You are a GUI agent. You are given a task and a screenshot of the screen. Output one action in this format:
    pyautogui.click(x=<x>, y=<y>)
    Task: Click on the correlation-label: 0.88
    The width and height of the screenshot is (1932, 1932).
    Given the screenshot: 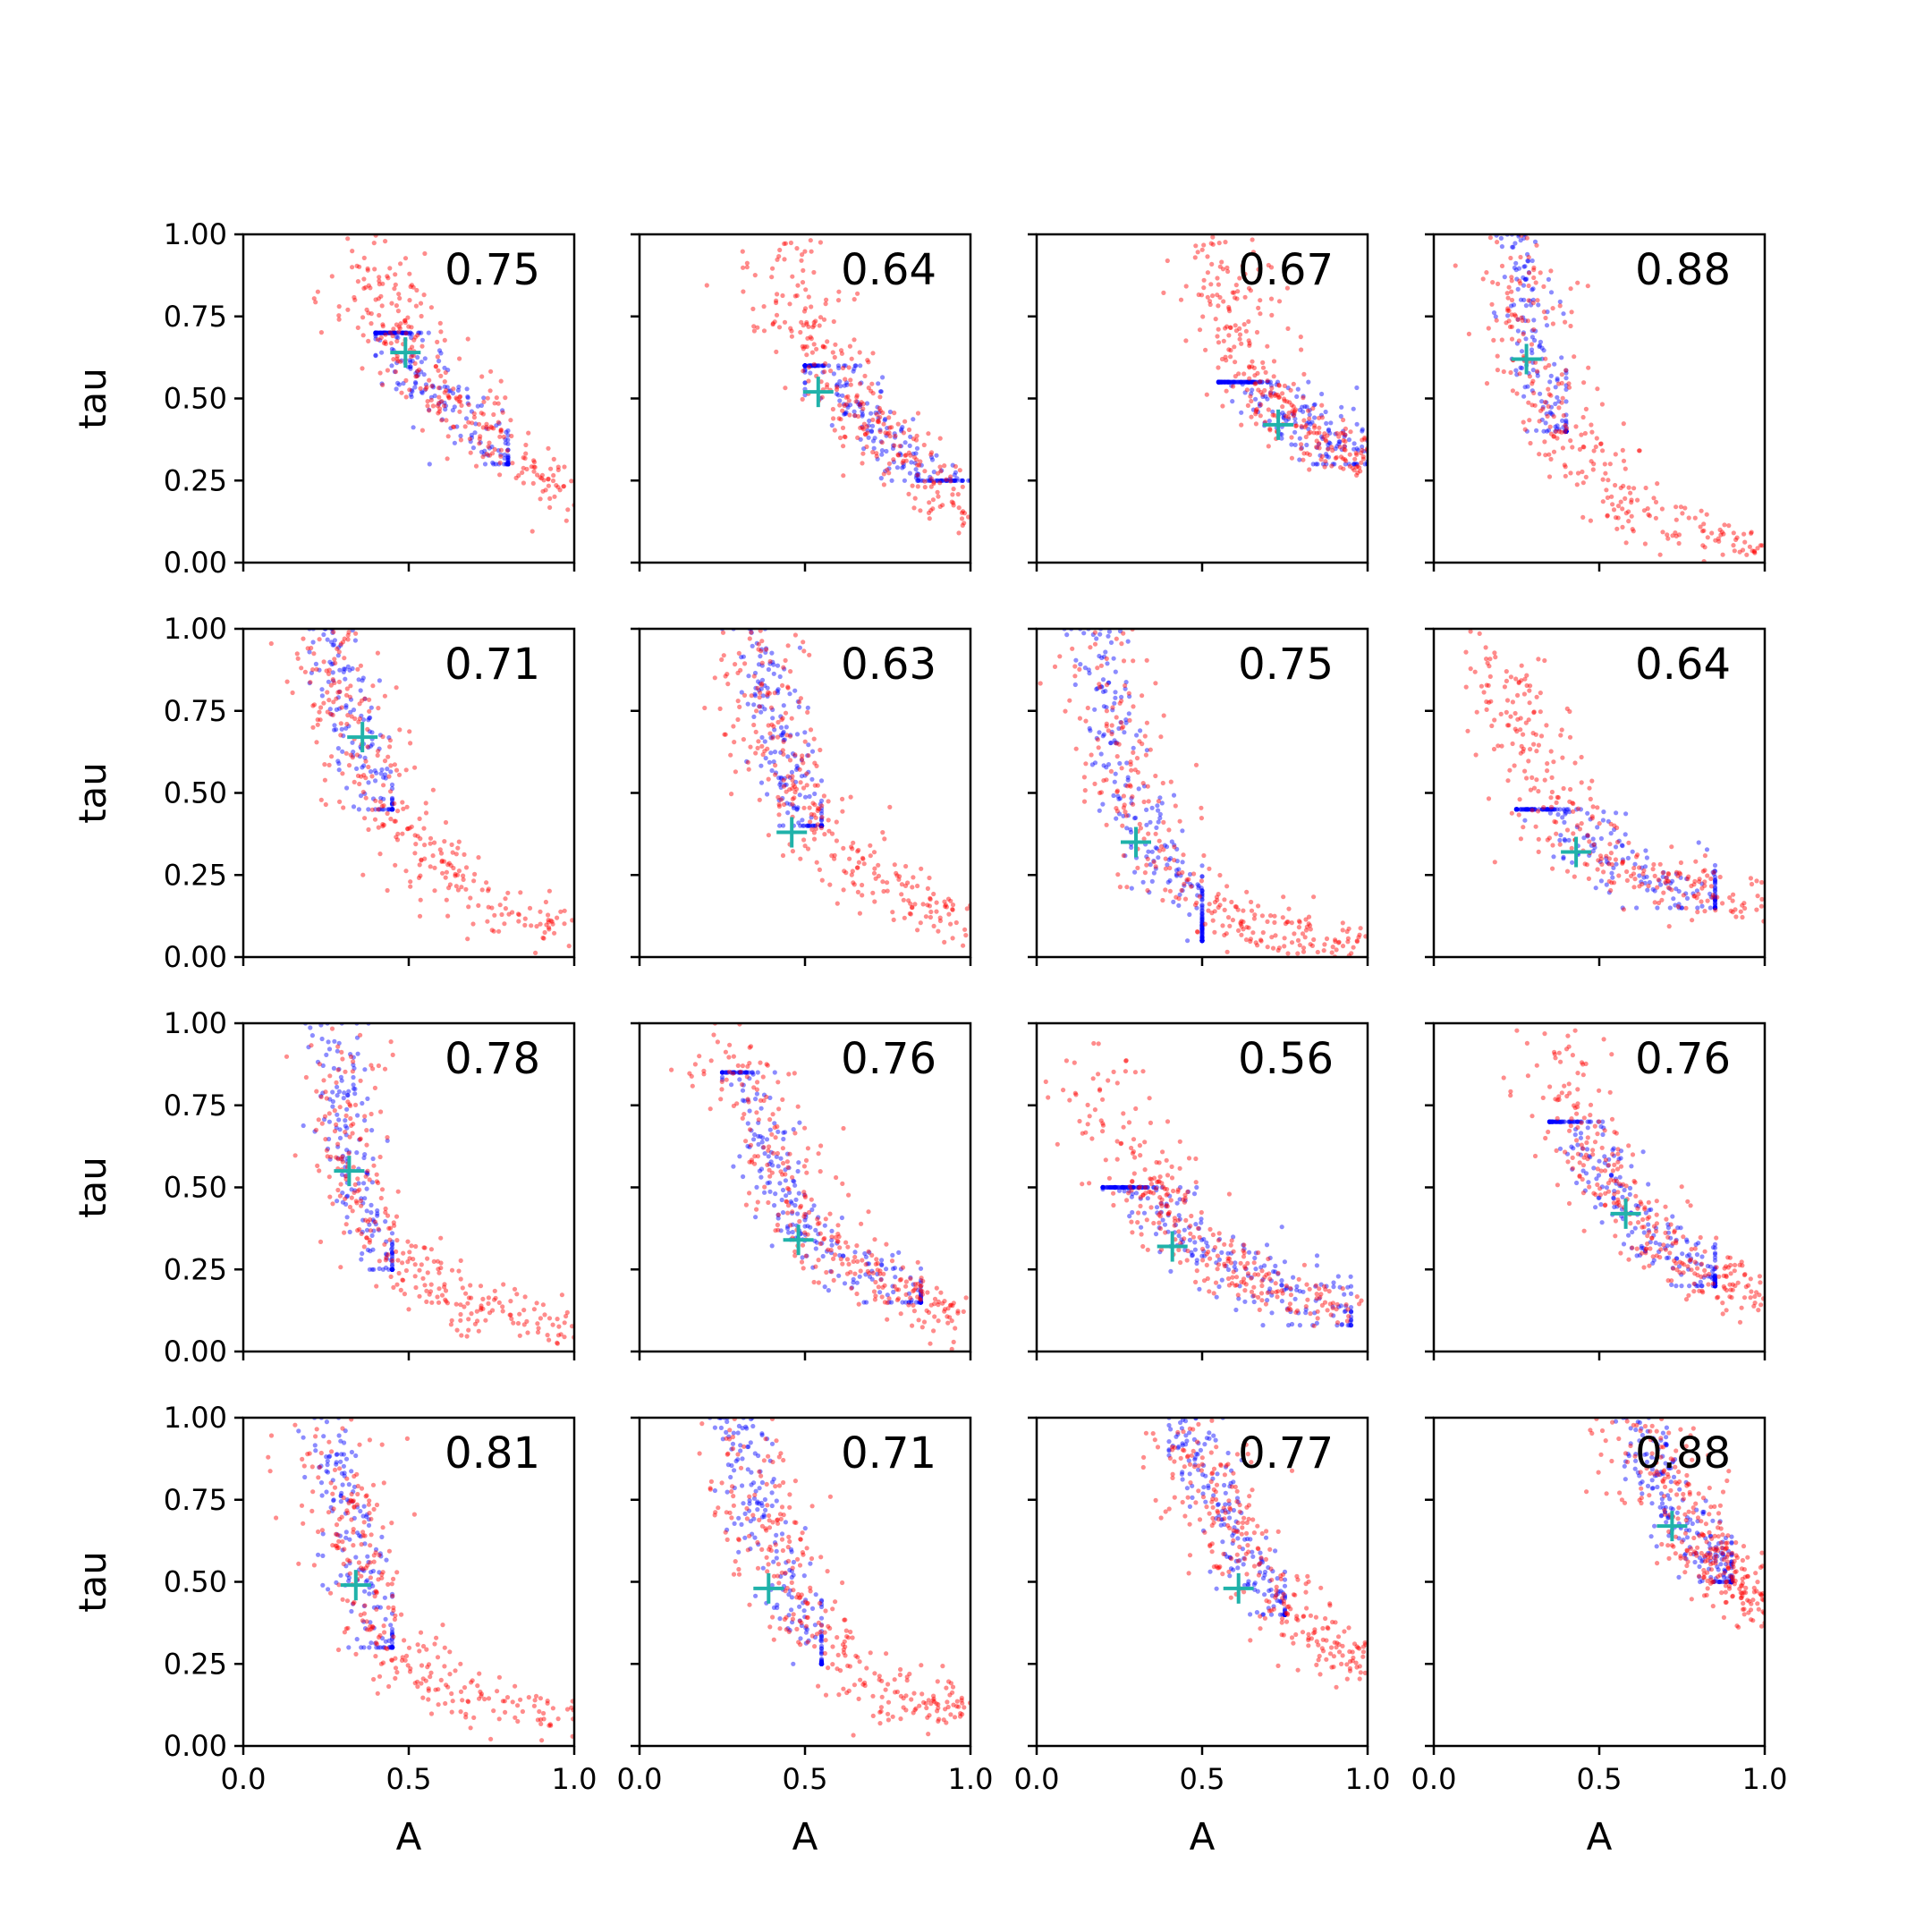 What is the action you would take?
    pyautogui.click(x=1683, y=270)
    